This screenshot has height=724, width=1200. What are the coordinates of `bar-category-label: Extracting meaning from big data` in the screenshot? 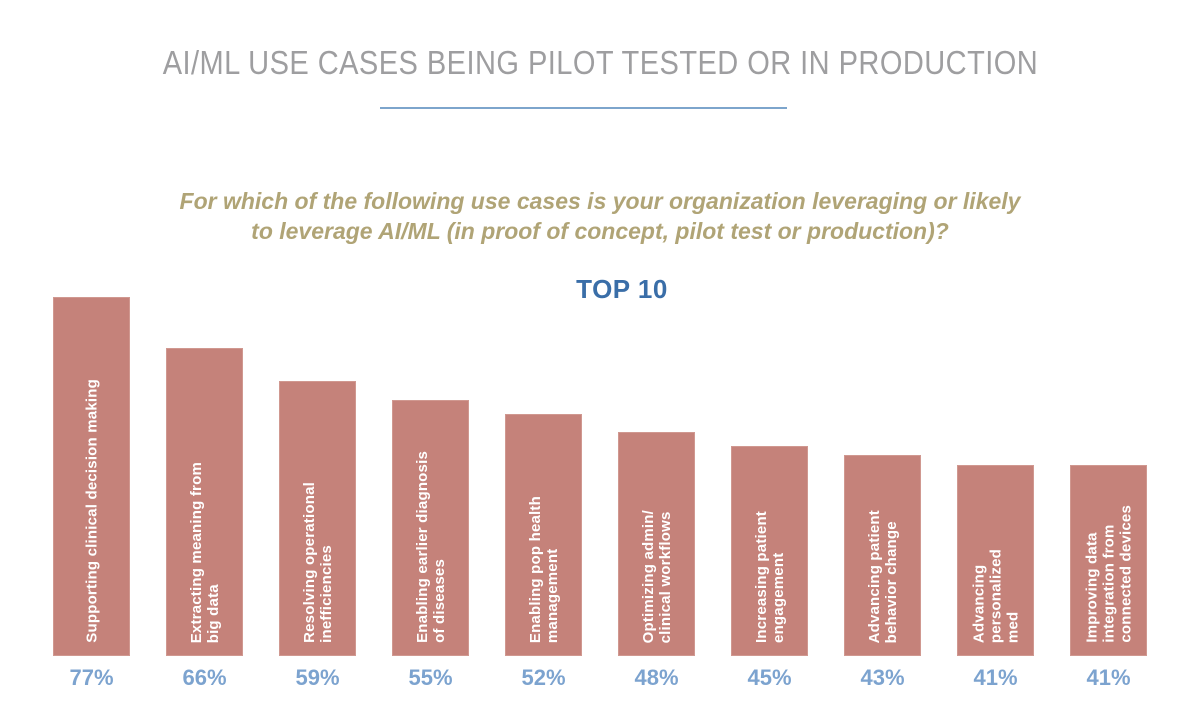 It's located at (204, 552).